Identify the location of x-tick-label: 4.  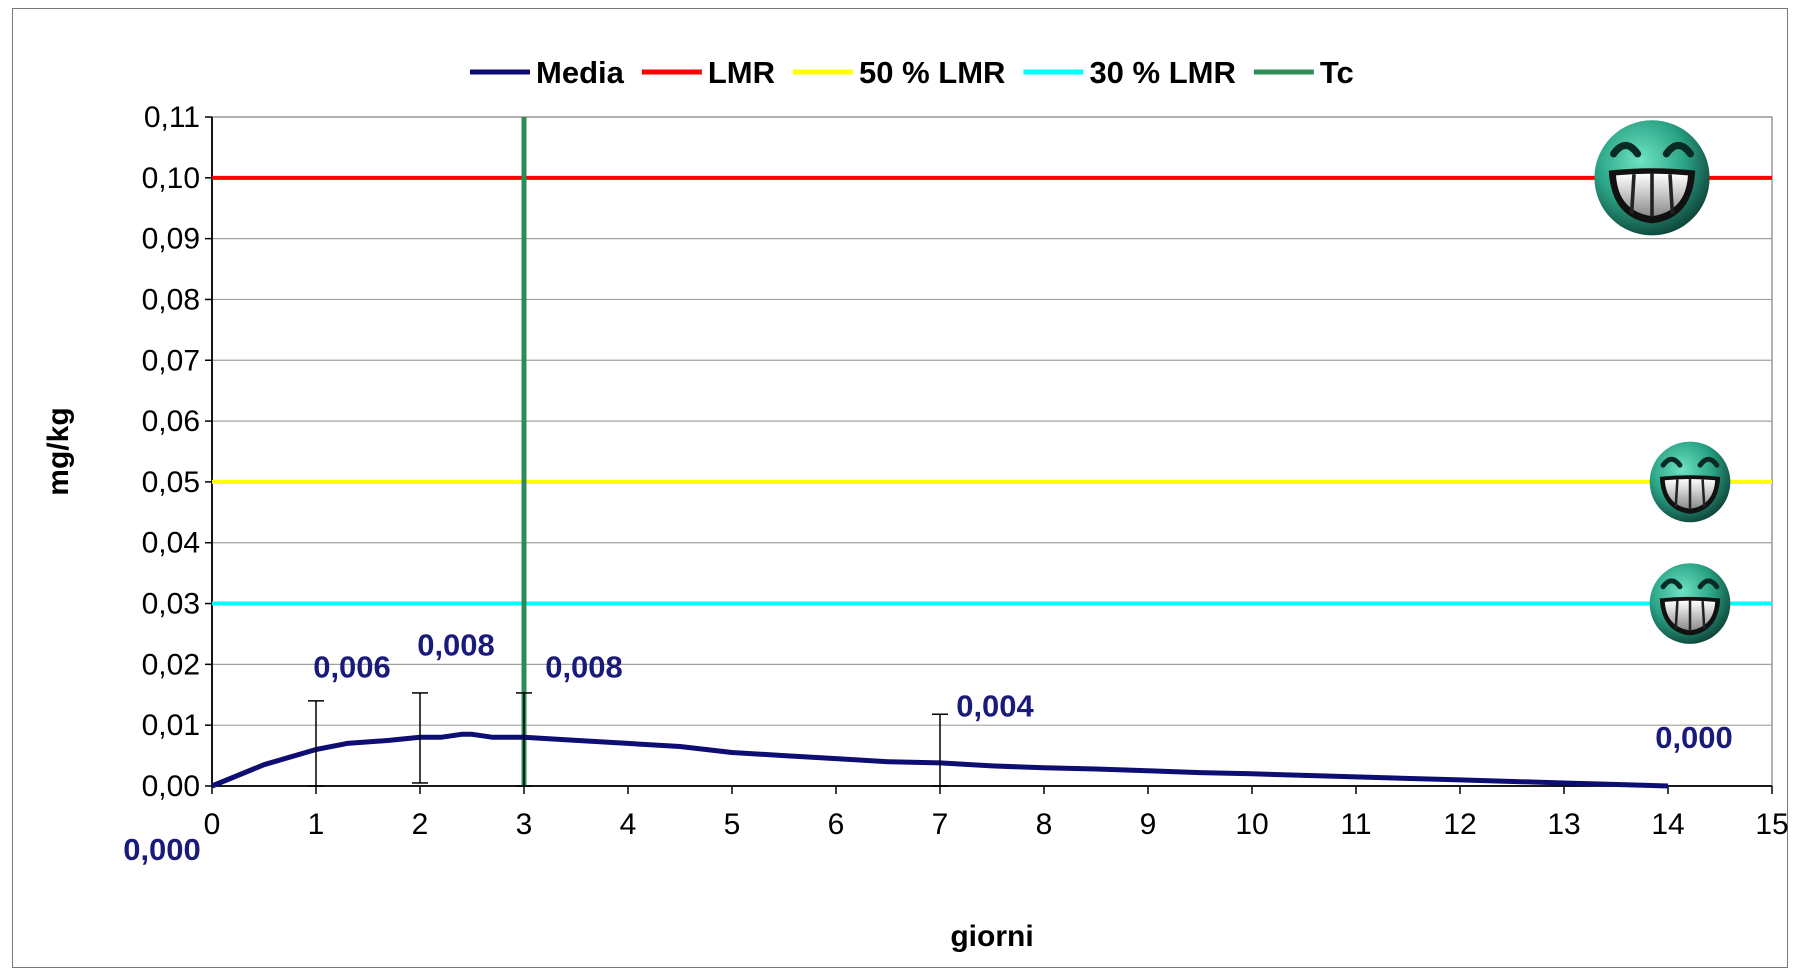
(628, 824).